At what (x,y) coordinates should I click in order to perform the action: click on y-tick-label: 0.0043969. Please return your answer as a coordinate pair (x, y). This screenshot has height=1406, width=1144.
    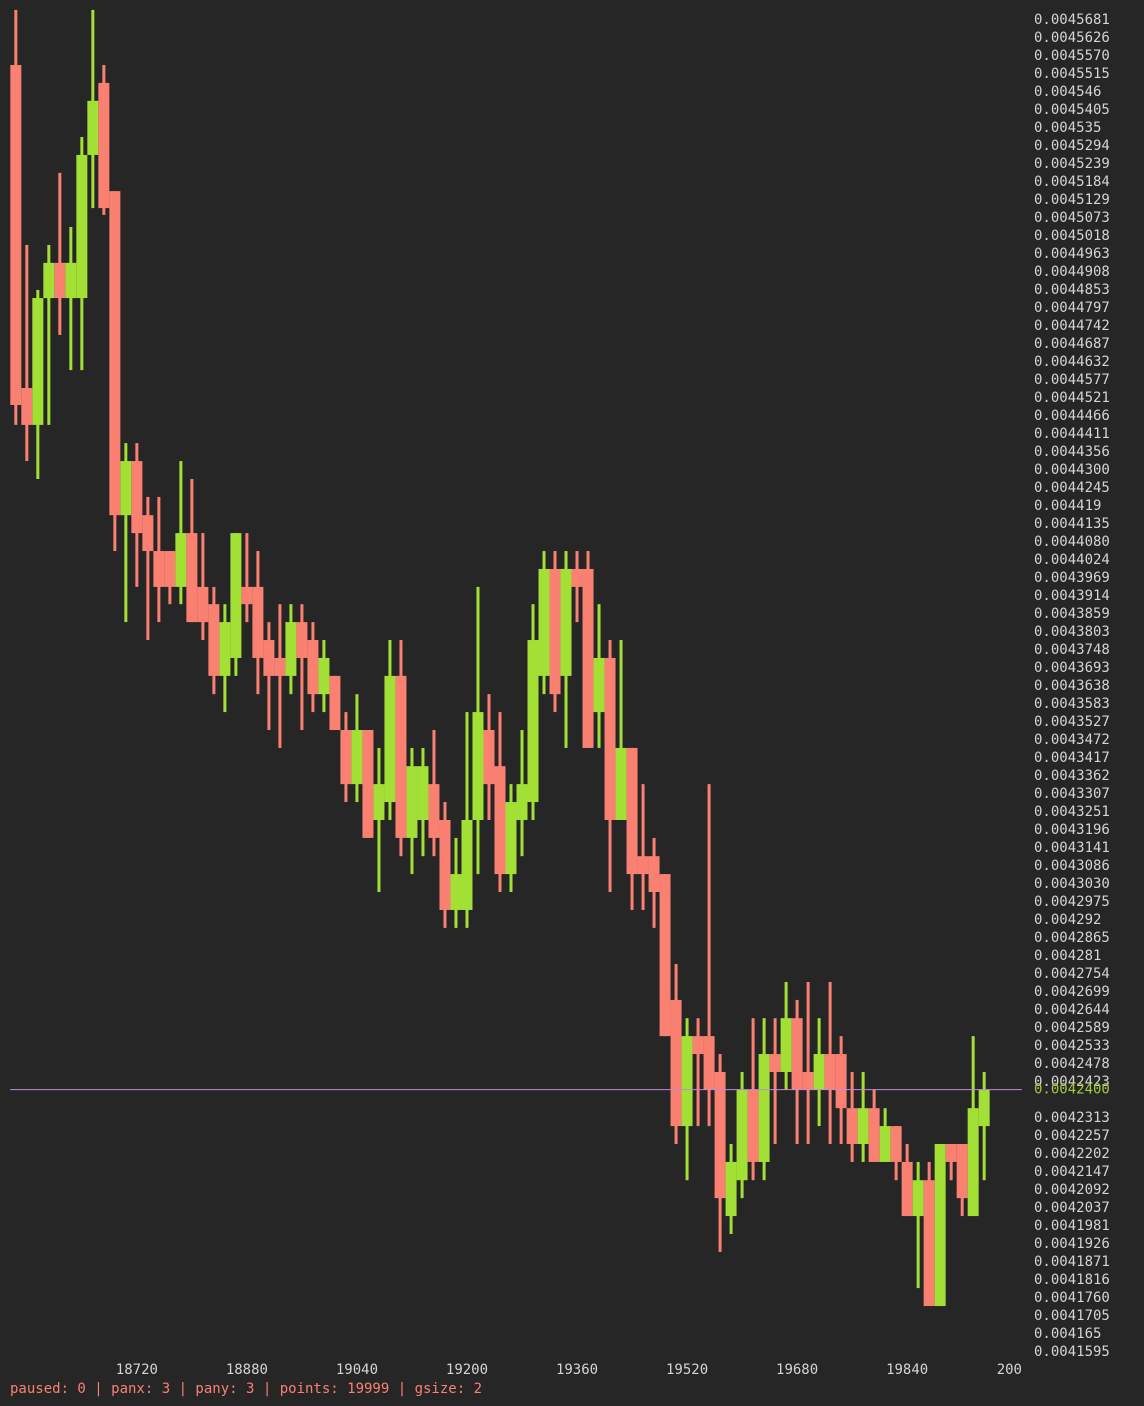
    Looking at the image, I should click on (1072, 578).